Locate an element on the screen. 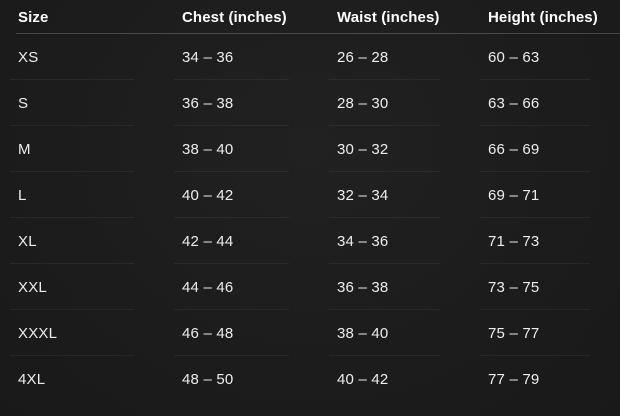  table-row: XS 34 – 36 26 – 28 60 – 63 is located at coordinates (310, 57).